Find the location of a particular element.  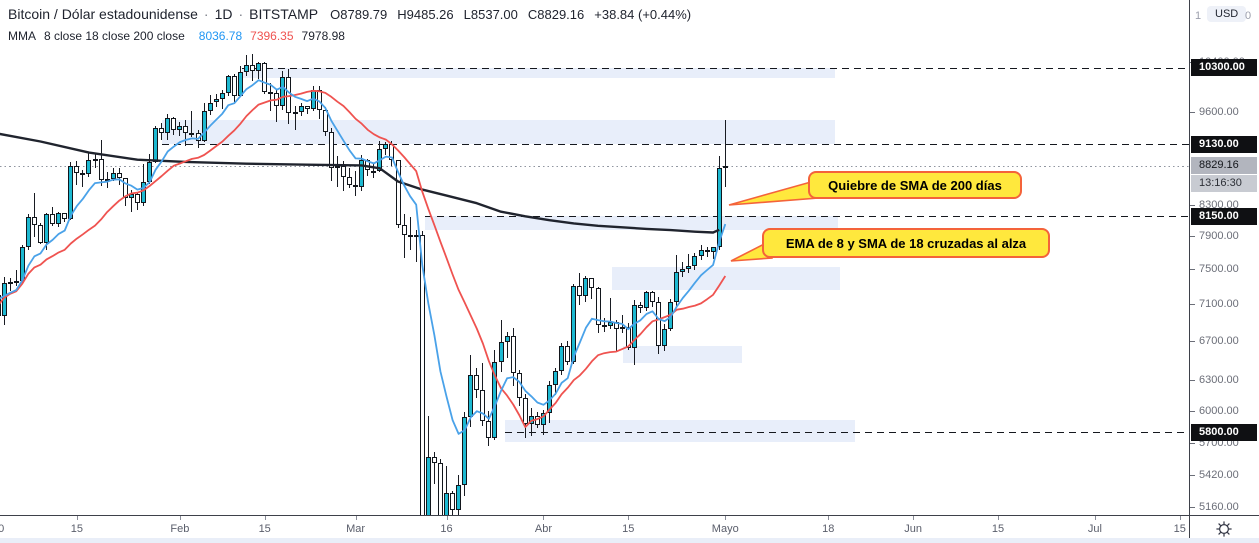

price-label: 6700.00 is located at coordinates (1219, 340).